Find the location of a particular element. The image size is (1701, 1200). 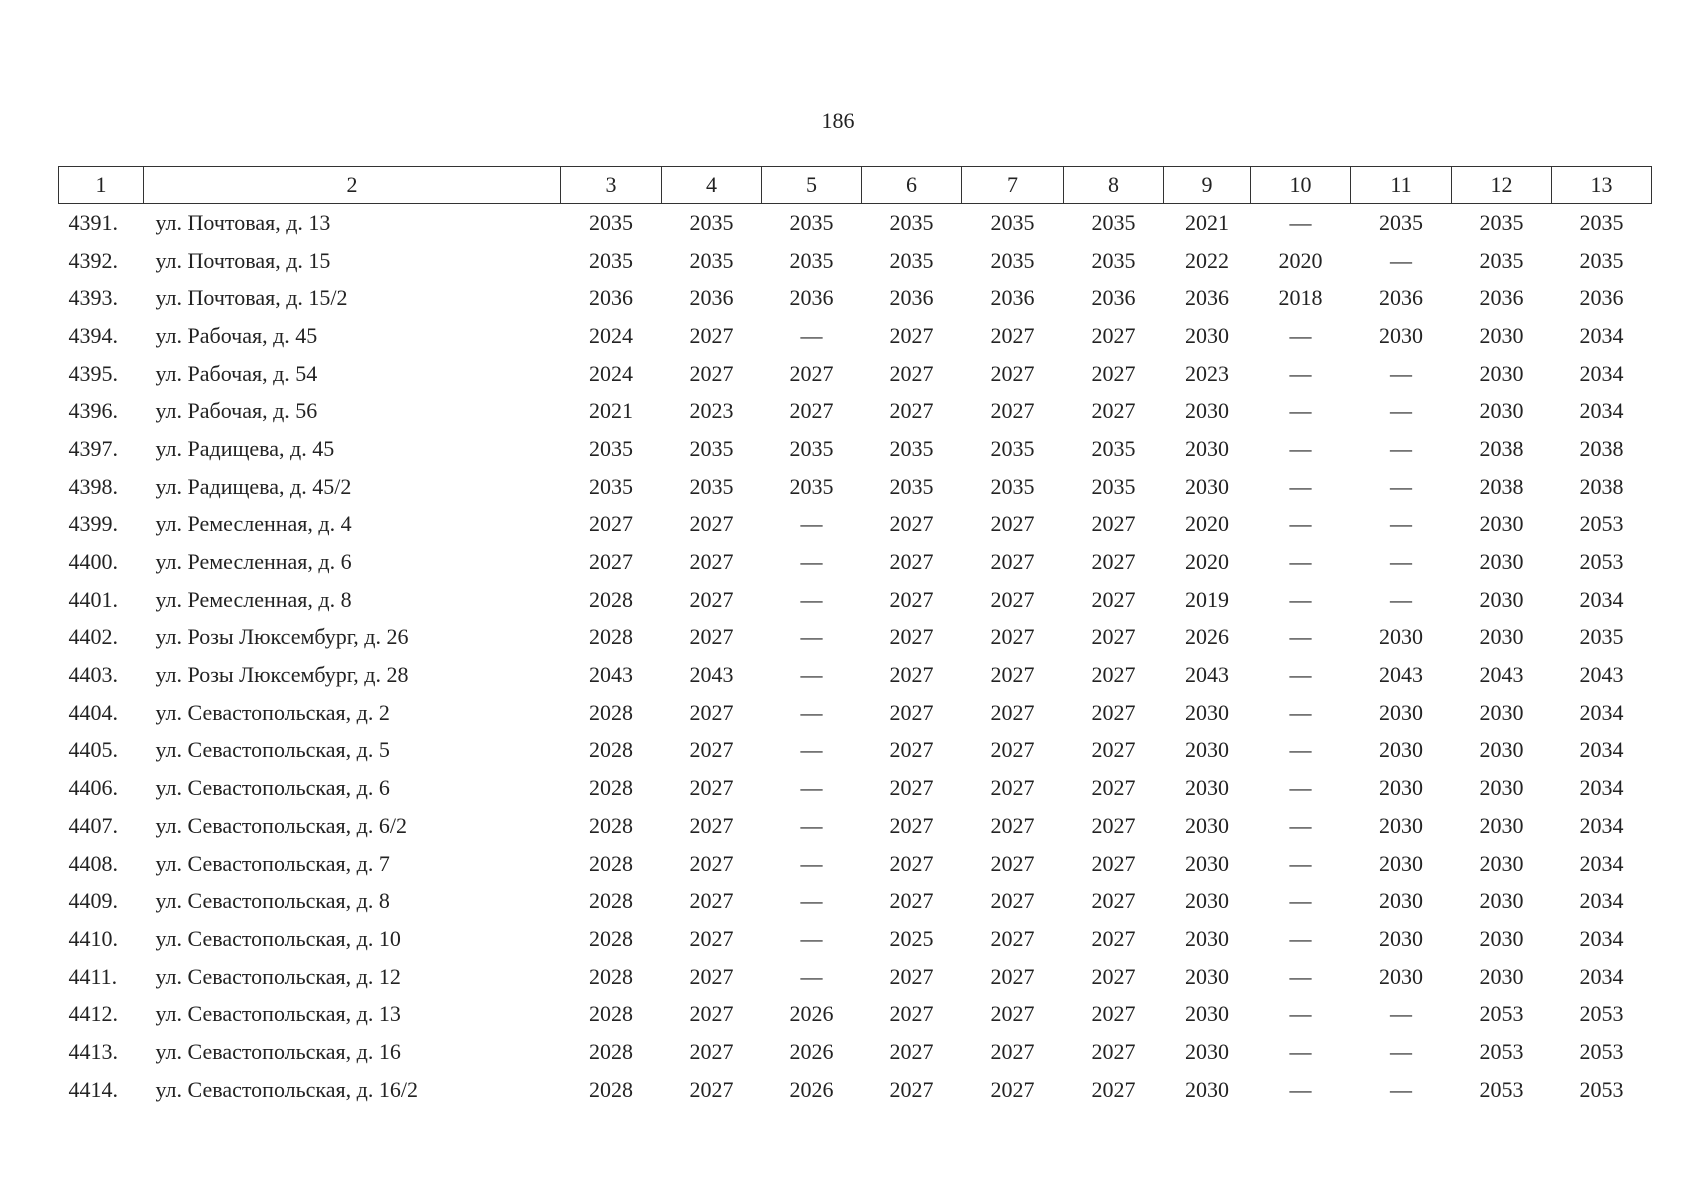

row-number: 4409. is located at coordinates (93, 901).